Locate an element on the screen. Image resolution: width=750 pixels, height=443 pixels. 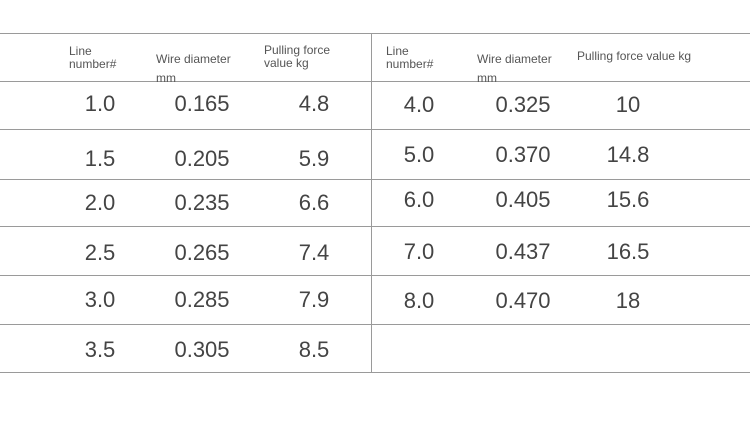
table-cell: 1.0 is located at coordinates (100, 103).